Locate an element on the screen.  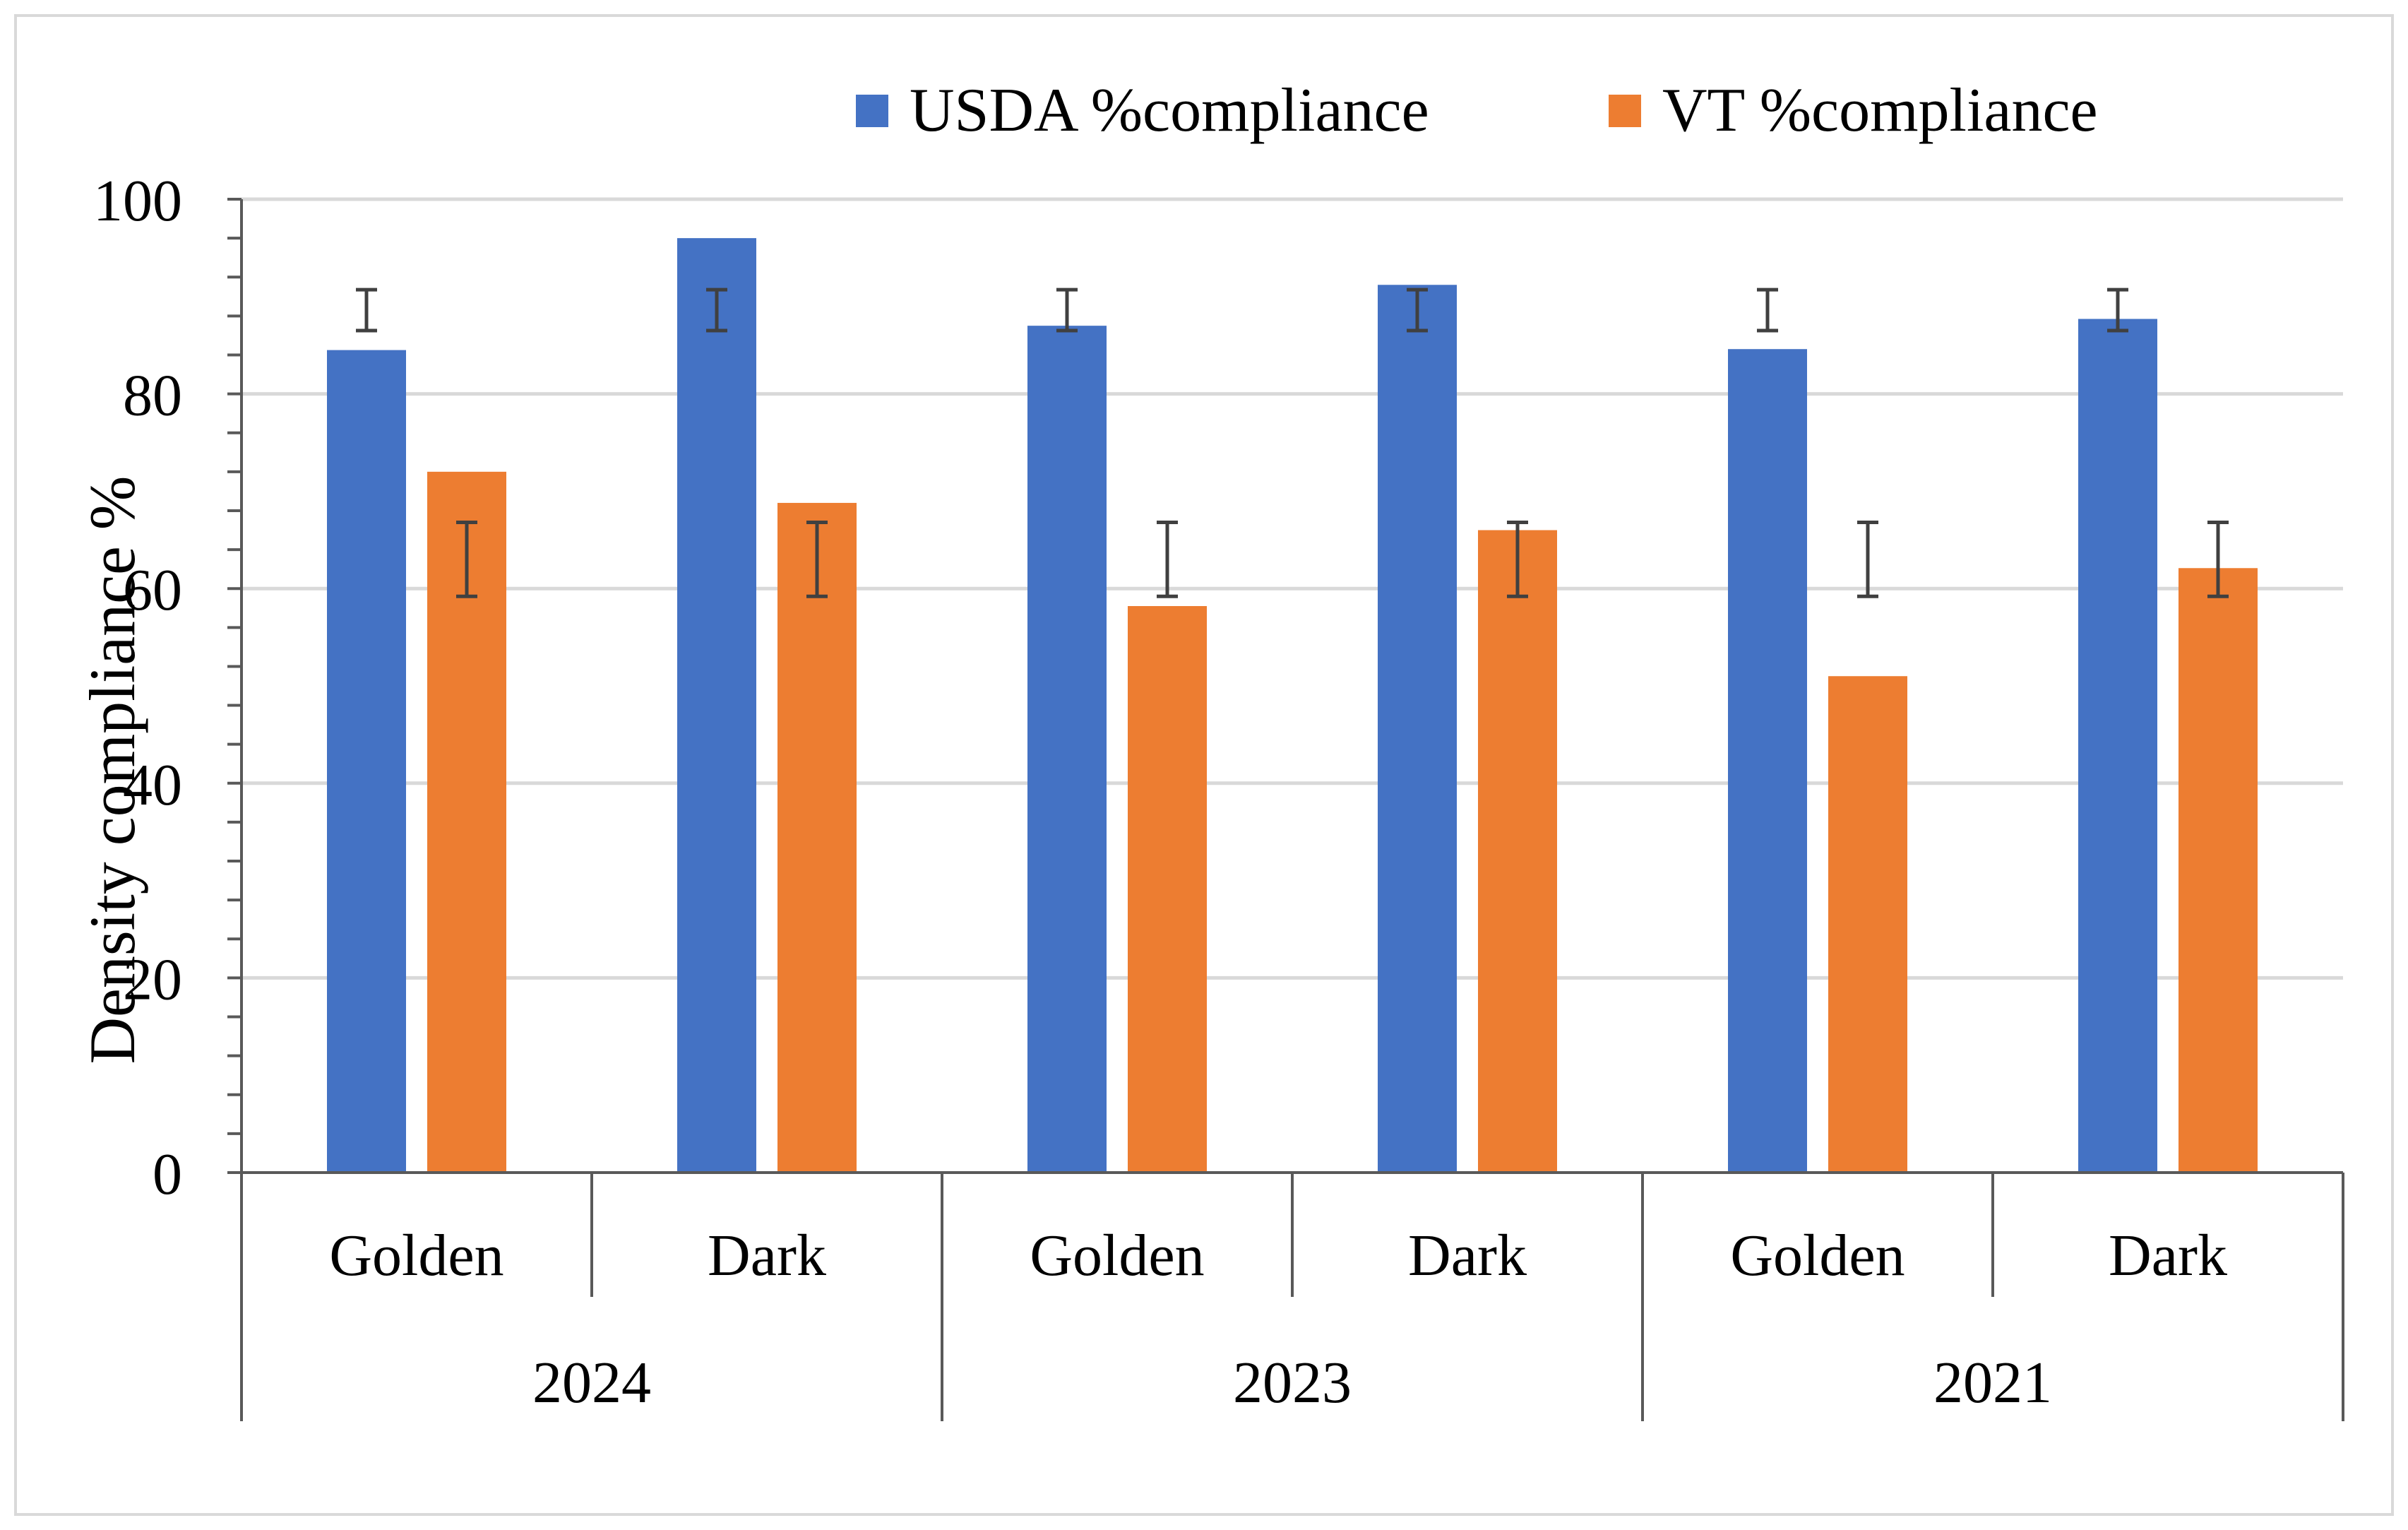
y-tick-labels: 0 20 40 60 80 100 is located at coordinates (137, 688).